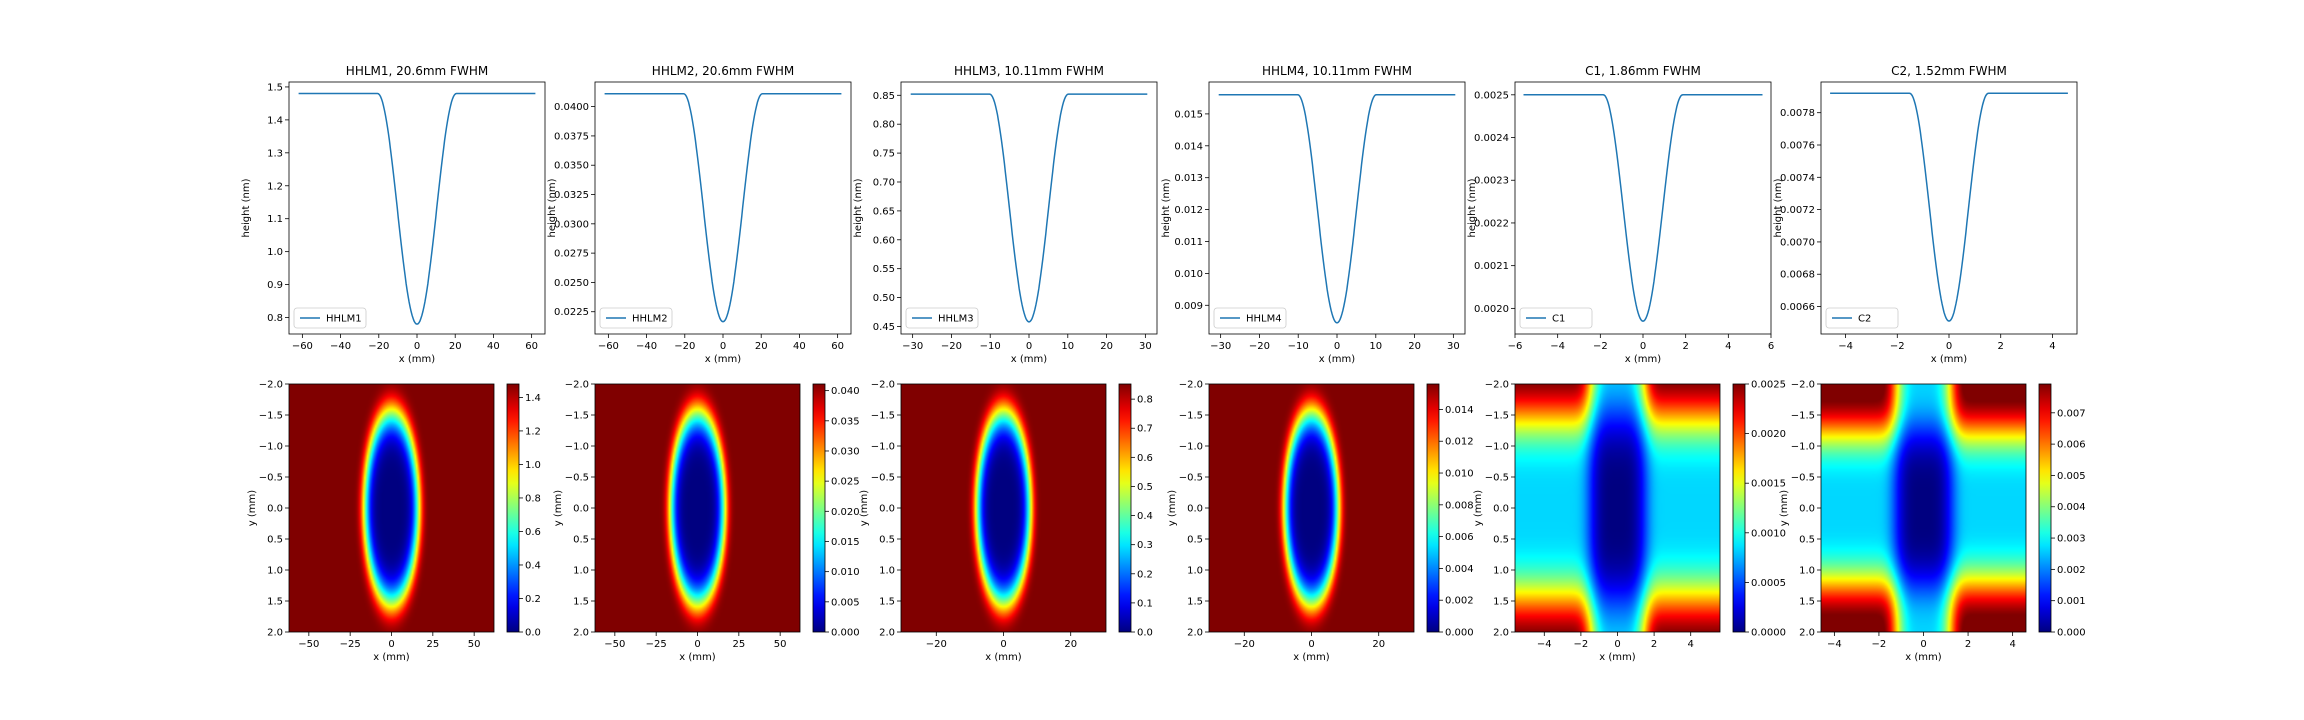 This screenshot has height=720, width=2304. Describe the element at coordinates (1556, 318) in the screenshot. I see `legend-box` at that location.